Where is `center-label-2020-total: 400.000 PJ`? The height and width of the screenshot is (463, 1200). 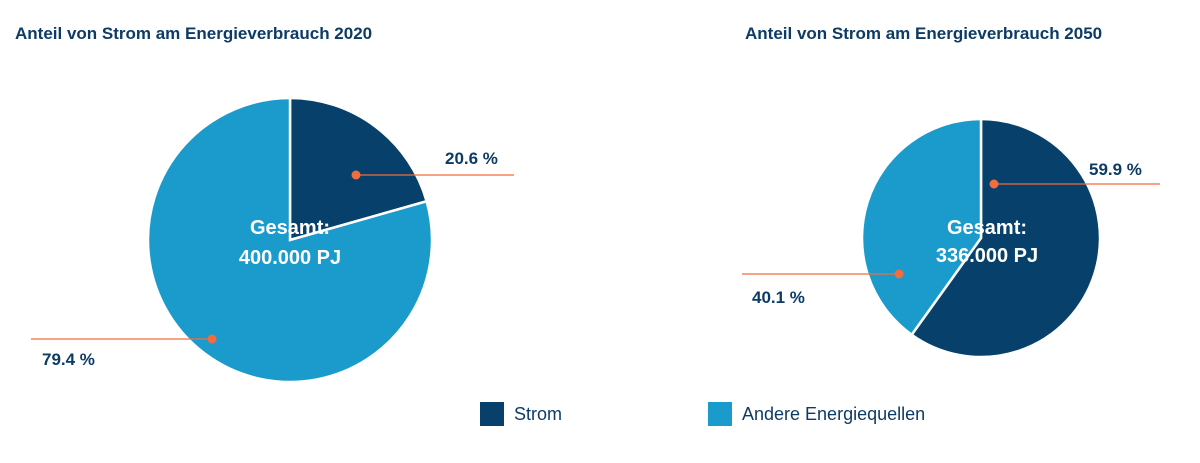
center-label-2020-total: 400.000 PJ is located at coordinates (290, 258).